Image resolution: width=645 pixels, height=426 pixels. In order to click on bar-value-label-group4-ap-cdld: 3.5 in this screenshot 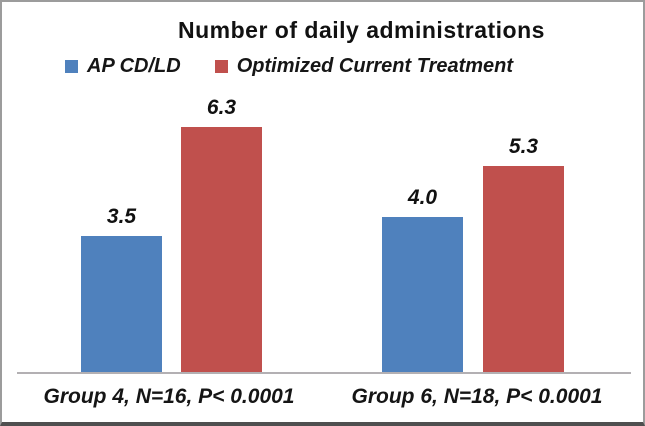, I will do `click(121, 216)`.